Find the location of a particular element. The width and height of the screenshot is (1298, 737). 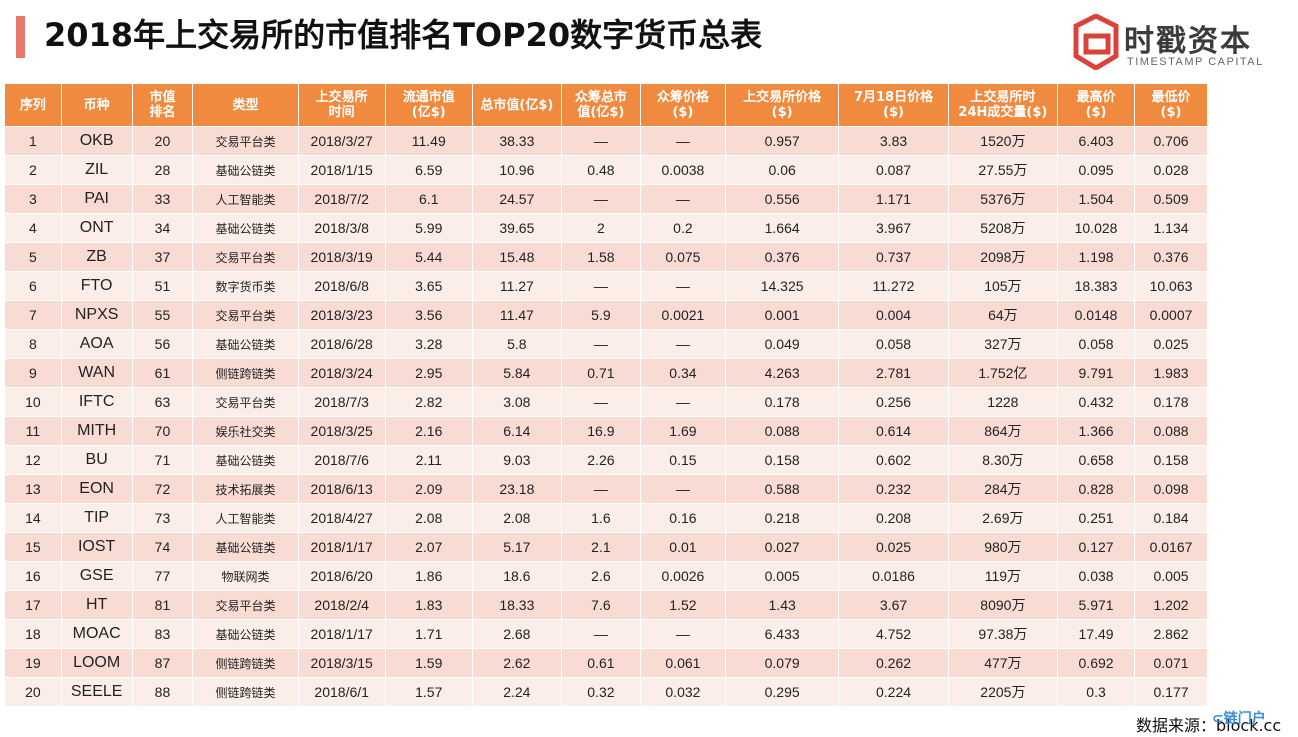

cell-ico-cap: 2 is located at coordinates (600, 228).